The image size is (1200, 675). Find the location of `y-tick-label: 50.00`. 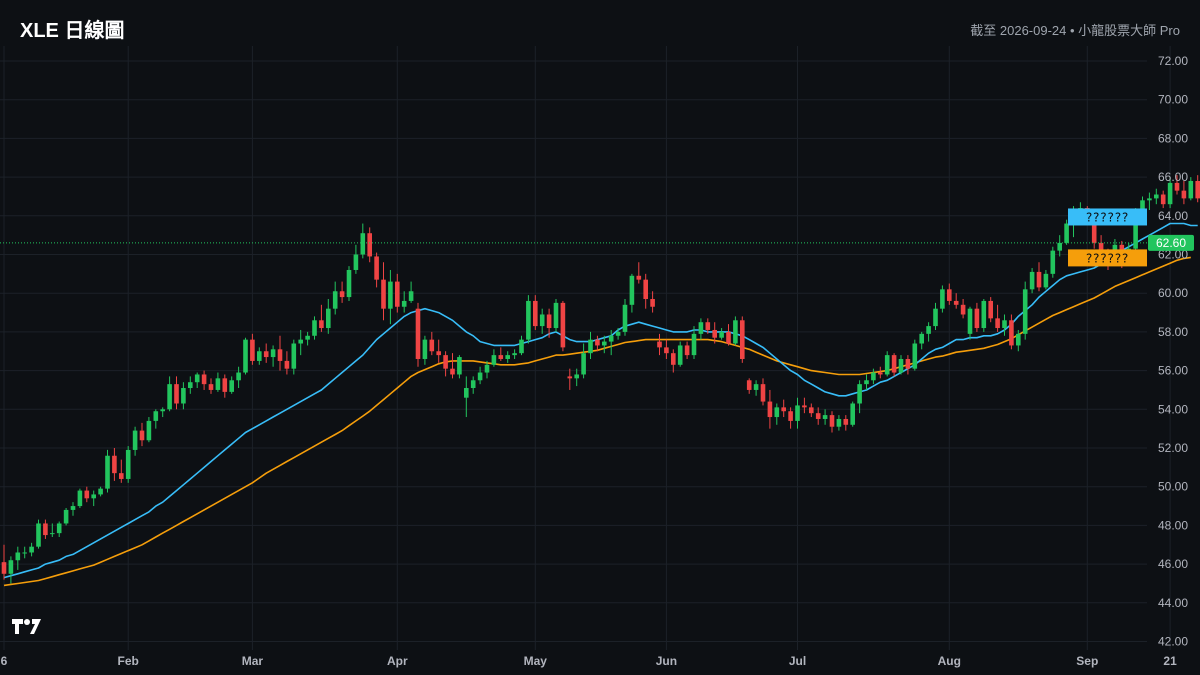

y-tick-label: 50.00 is located at coordinates (1173, 487).